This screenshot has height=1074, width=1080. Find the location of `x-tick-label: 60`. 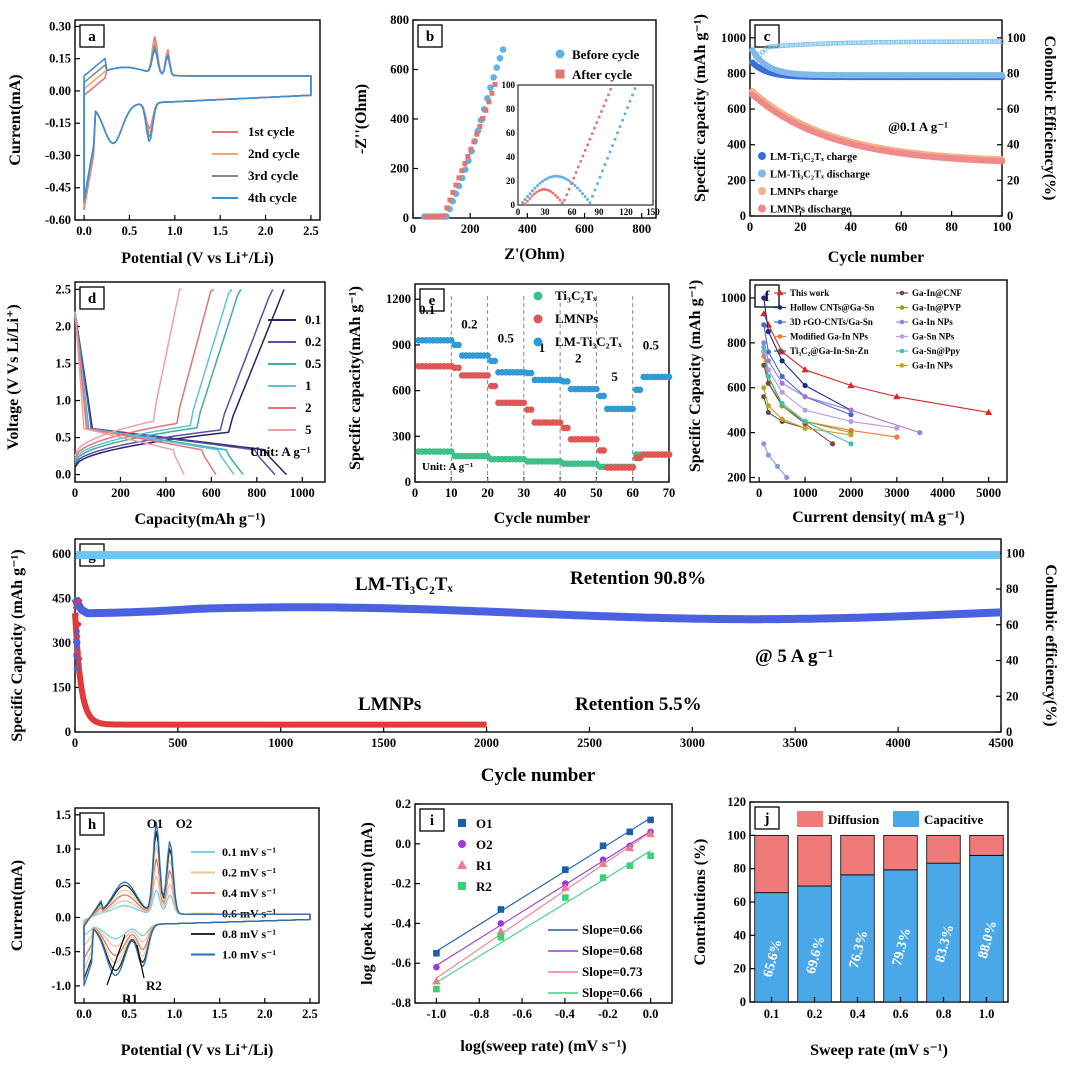

x-tick-label: 60 is located at coordinates (901, 227).